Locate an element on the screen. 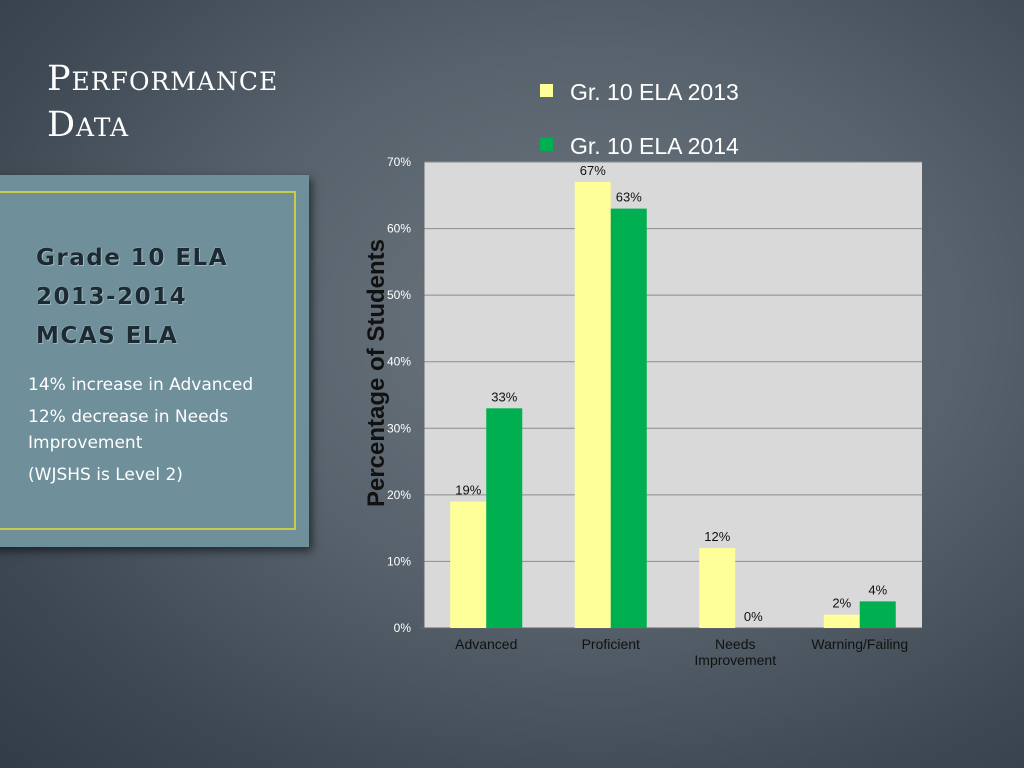  x-category-label: Warning/Failing is located at coordinates (859, 644).